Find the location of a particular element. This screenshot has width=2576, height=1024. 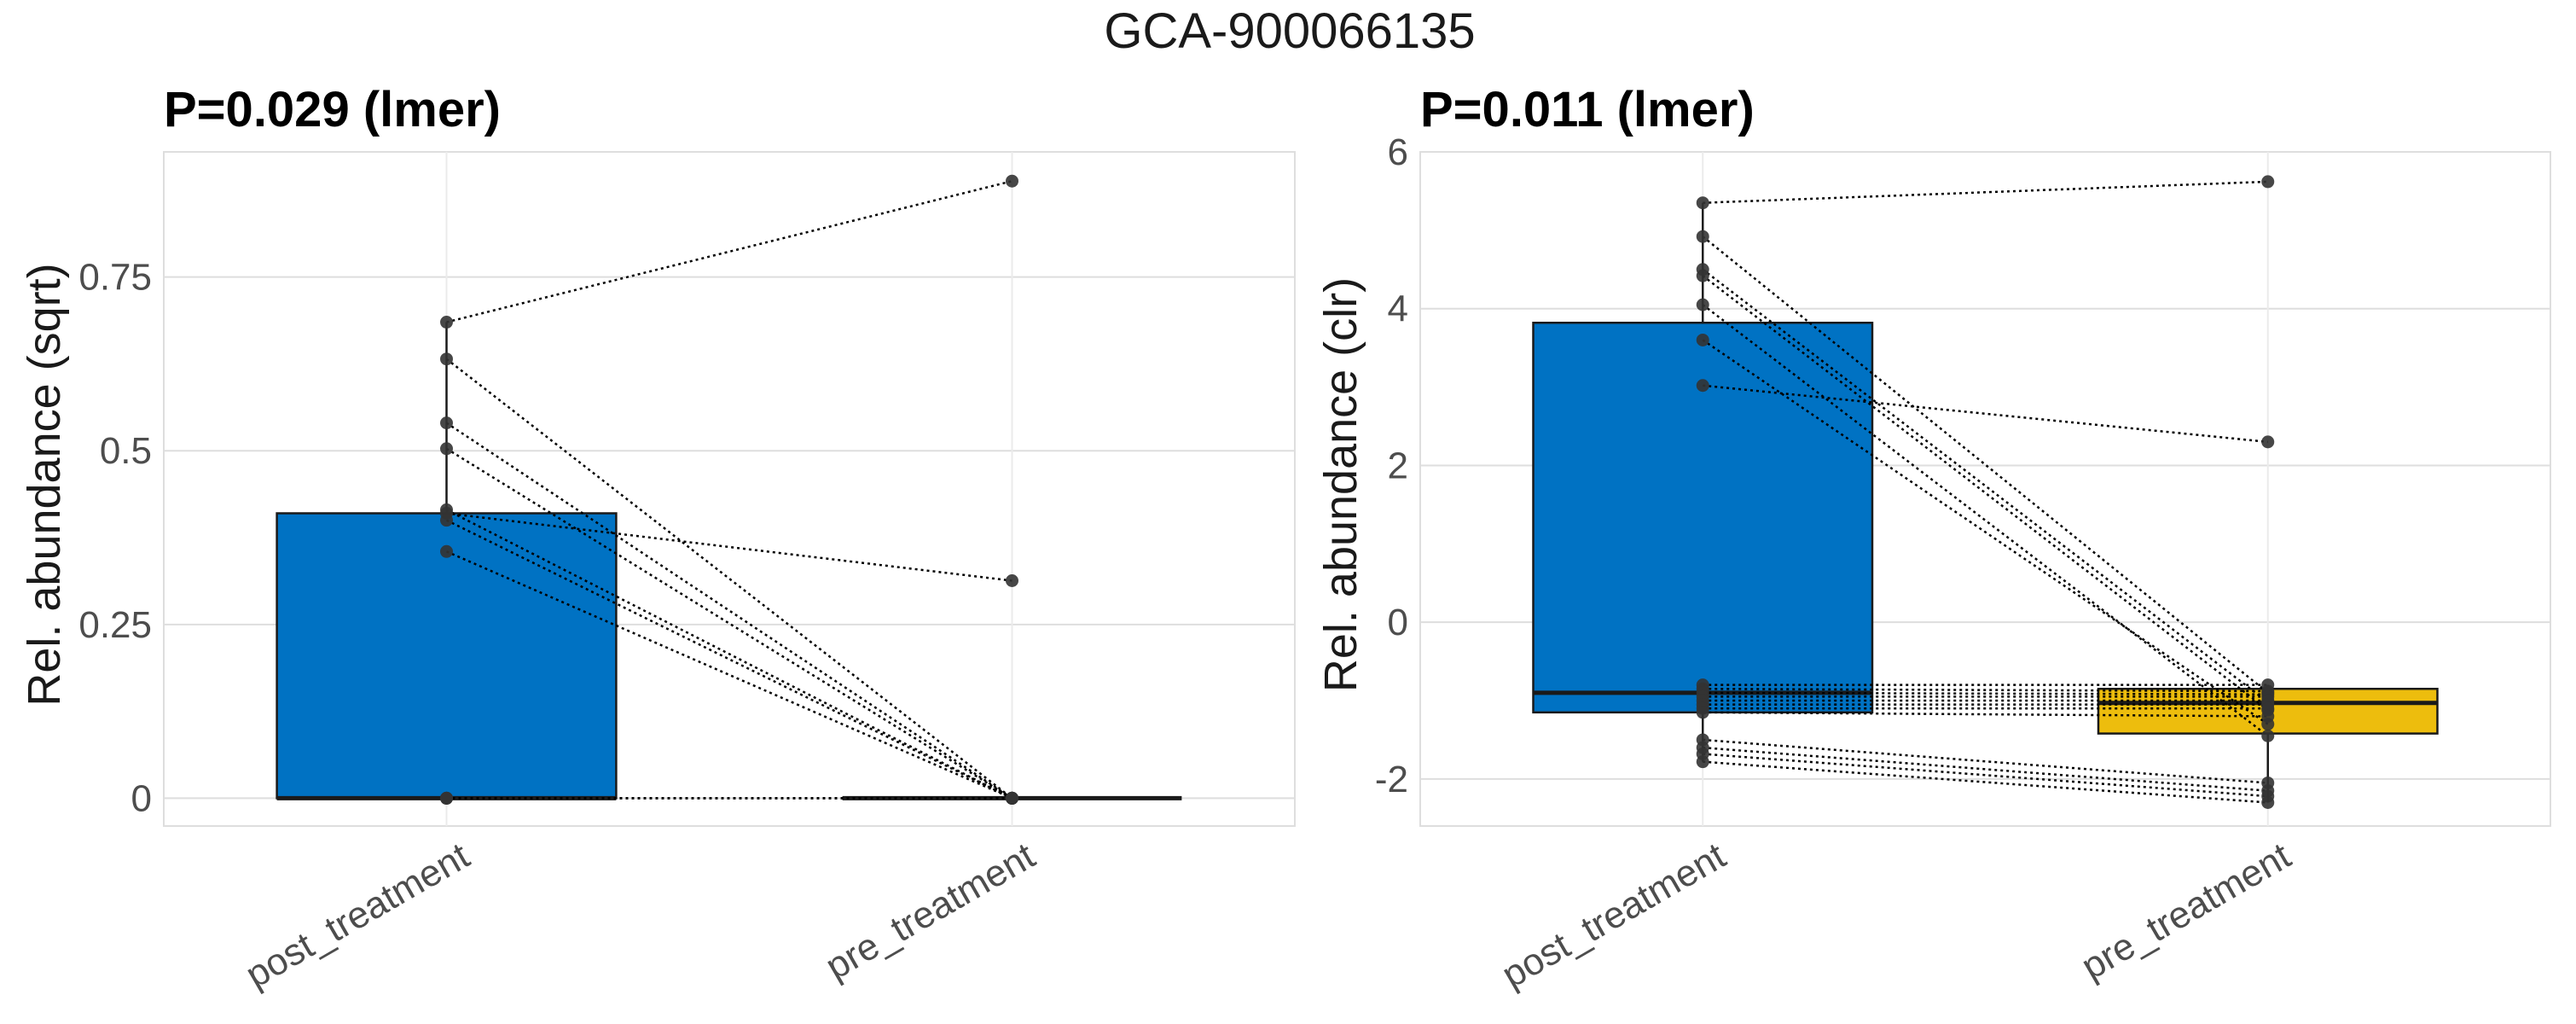

y-tick-label: 4 is located at coordinates (1398, 309).